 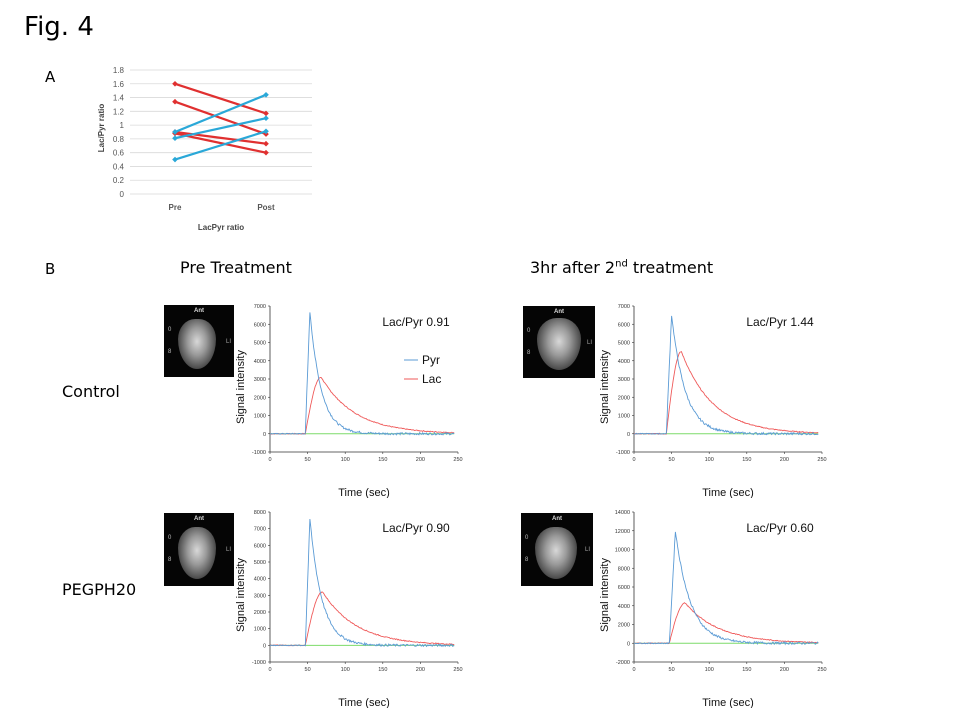 I want to click on chart-a-ytick-label: 0.6, so click(x=119, y=153).